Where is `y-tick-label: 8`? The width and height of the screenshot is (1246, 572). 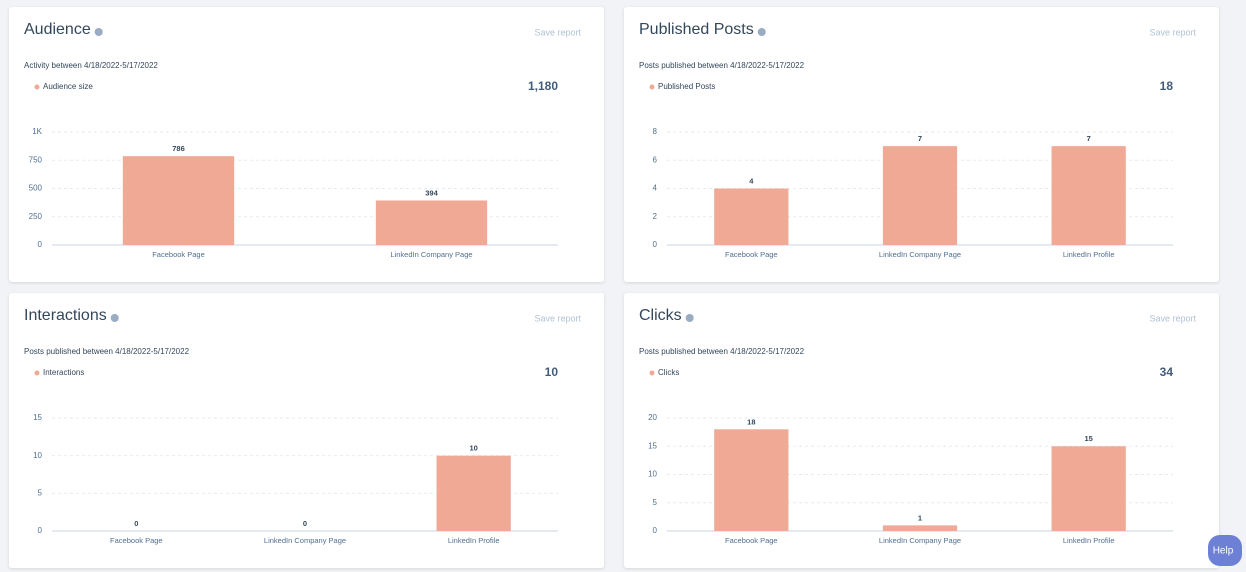
y-tick-label: 8 is located at coordinates (655, 131).